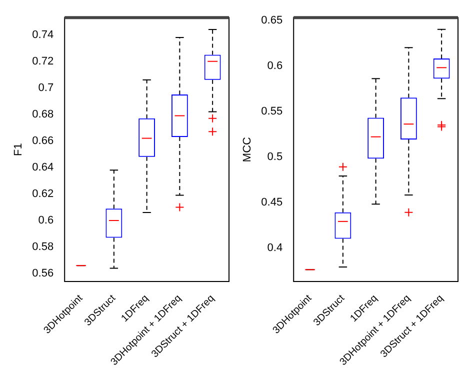 This screenshot has width=474, height=379. Describe the element at coordinates (272, 202) in the screenshot. I see `y-tick-label: 0.45` at that location.